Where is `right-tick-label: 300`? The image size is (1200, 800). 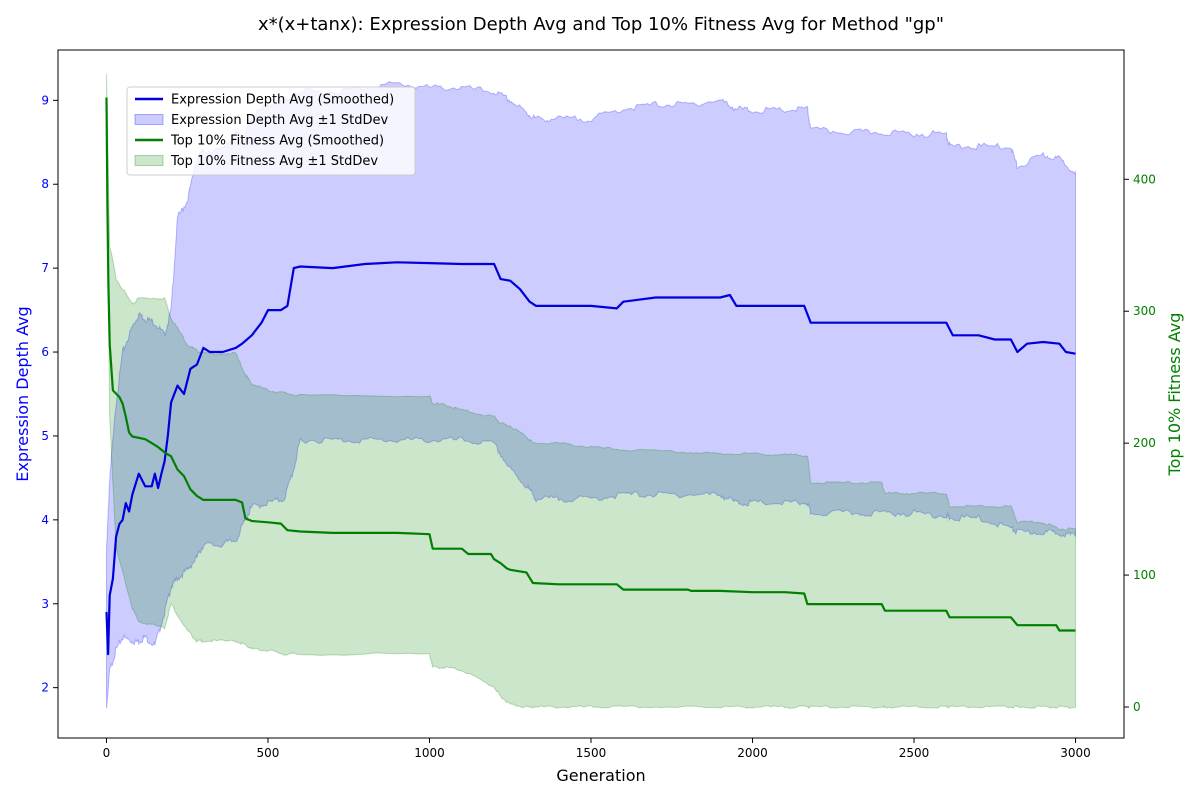
right-tick-label: 300 is located at coordinates (1144, 311).